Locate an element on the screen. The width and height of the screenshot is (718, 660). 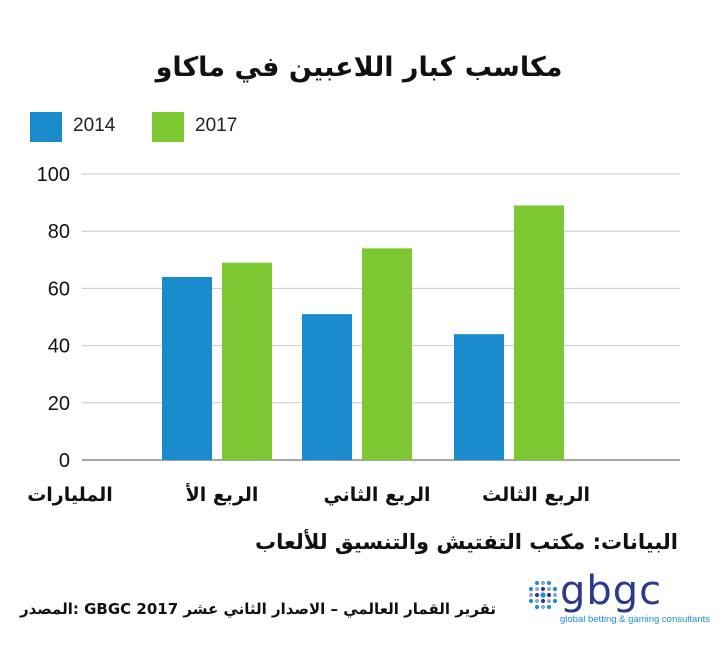
legend-label-2017: 2017 is located at coordinates (216, 125).